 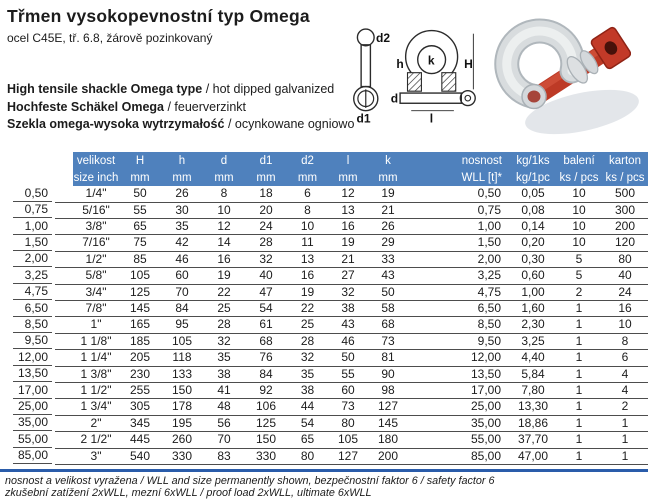 What do you see at coordinates (566, 76) in the screenshot?
I see `product-photo` at bounding box center [566, 76].